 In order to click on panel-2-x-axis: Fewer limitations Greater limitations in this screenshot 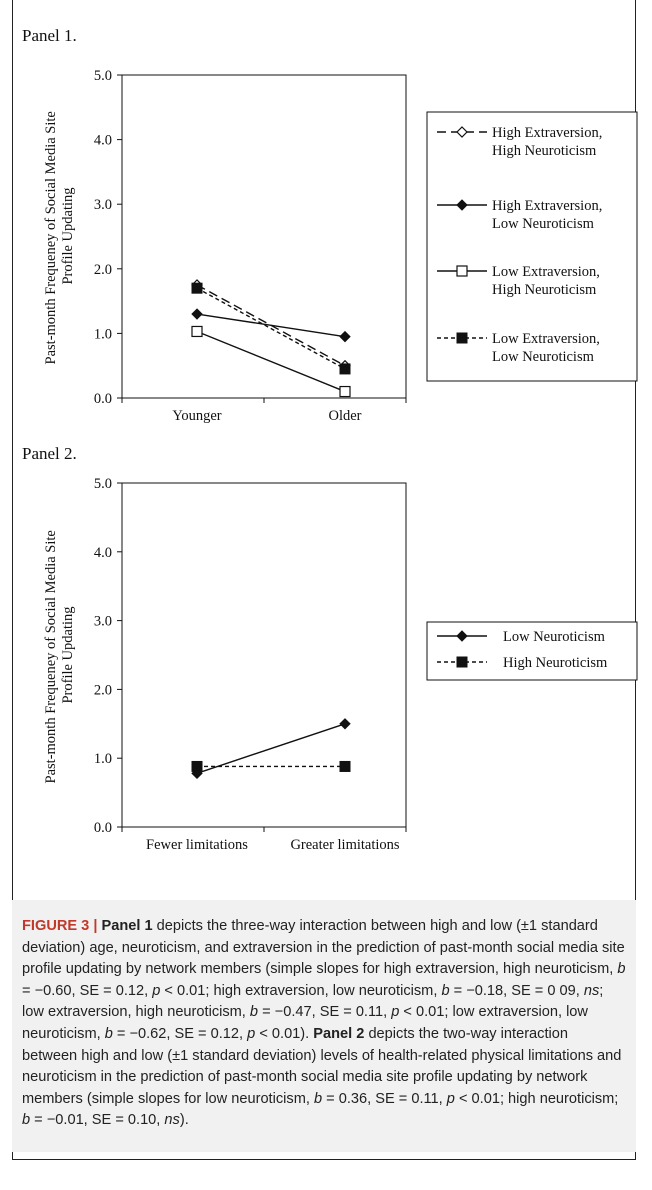, I will do `click(264, 840)`.